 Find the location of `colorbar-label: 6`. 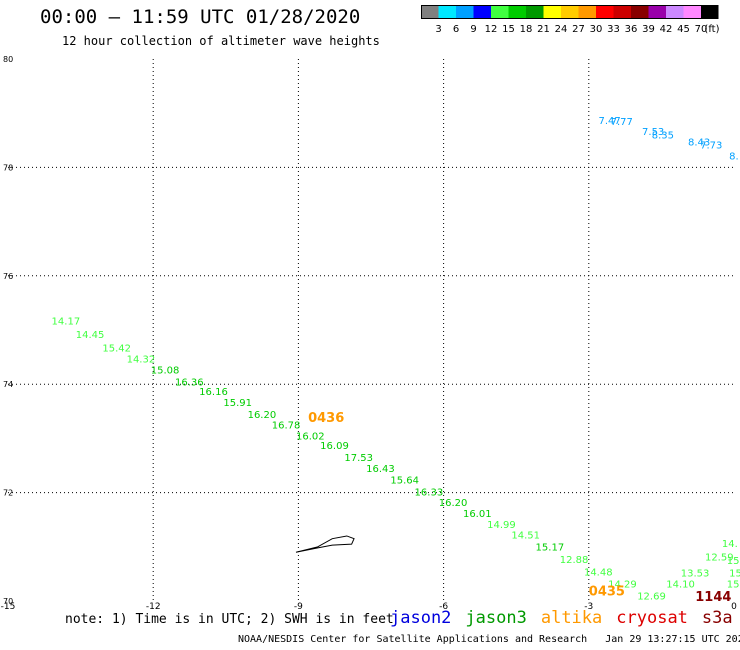

colorbar-label: 6 is located at coordinates (456, 29).